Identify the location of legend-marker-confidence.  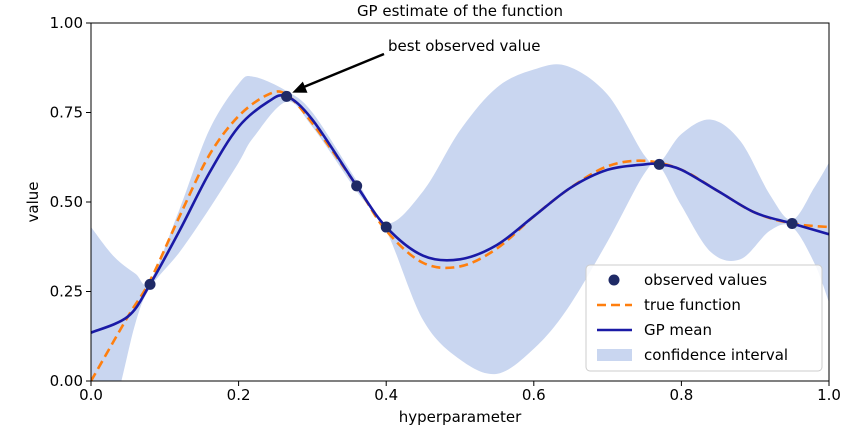
(614, 355).